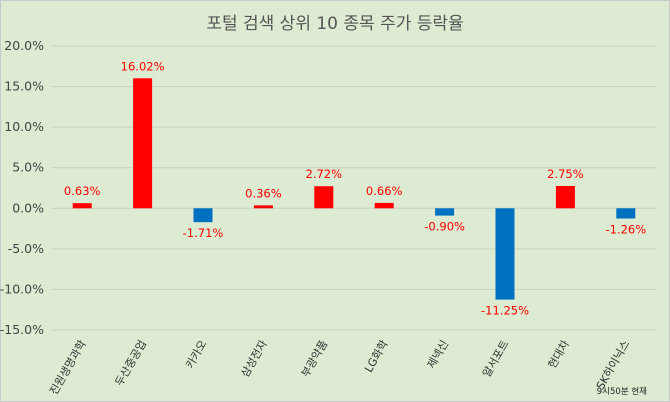 The image size is (670, 402). What do you see at coordinates (143, 143) in the screenshot?
I see `bar-두산중공업` at bounding box center [143, 143].